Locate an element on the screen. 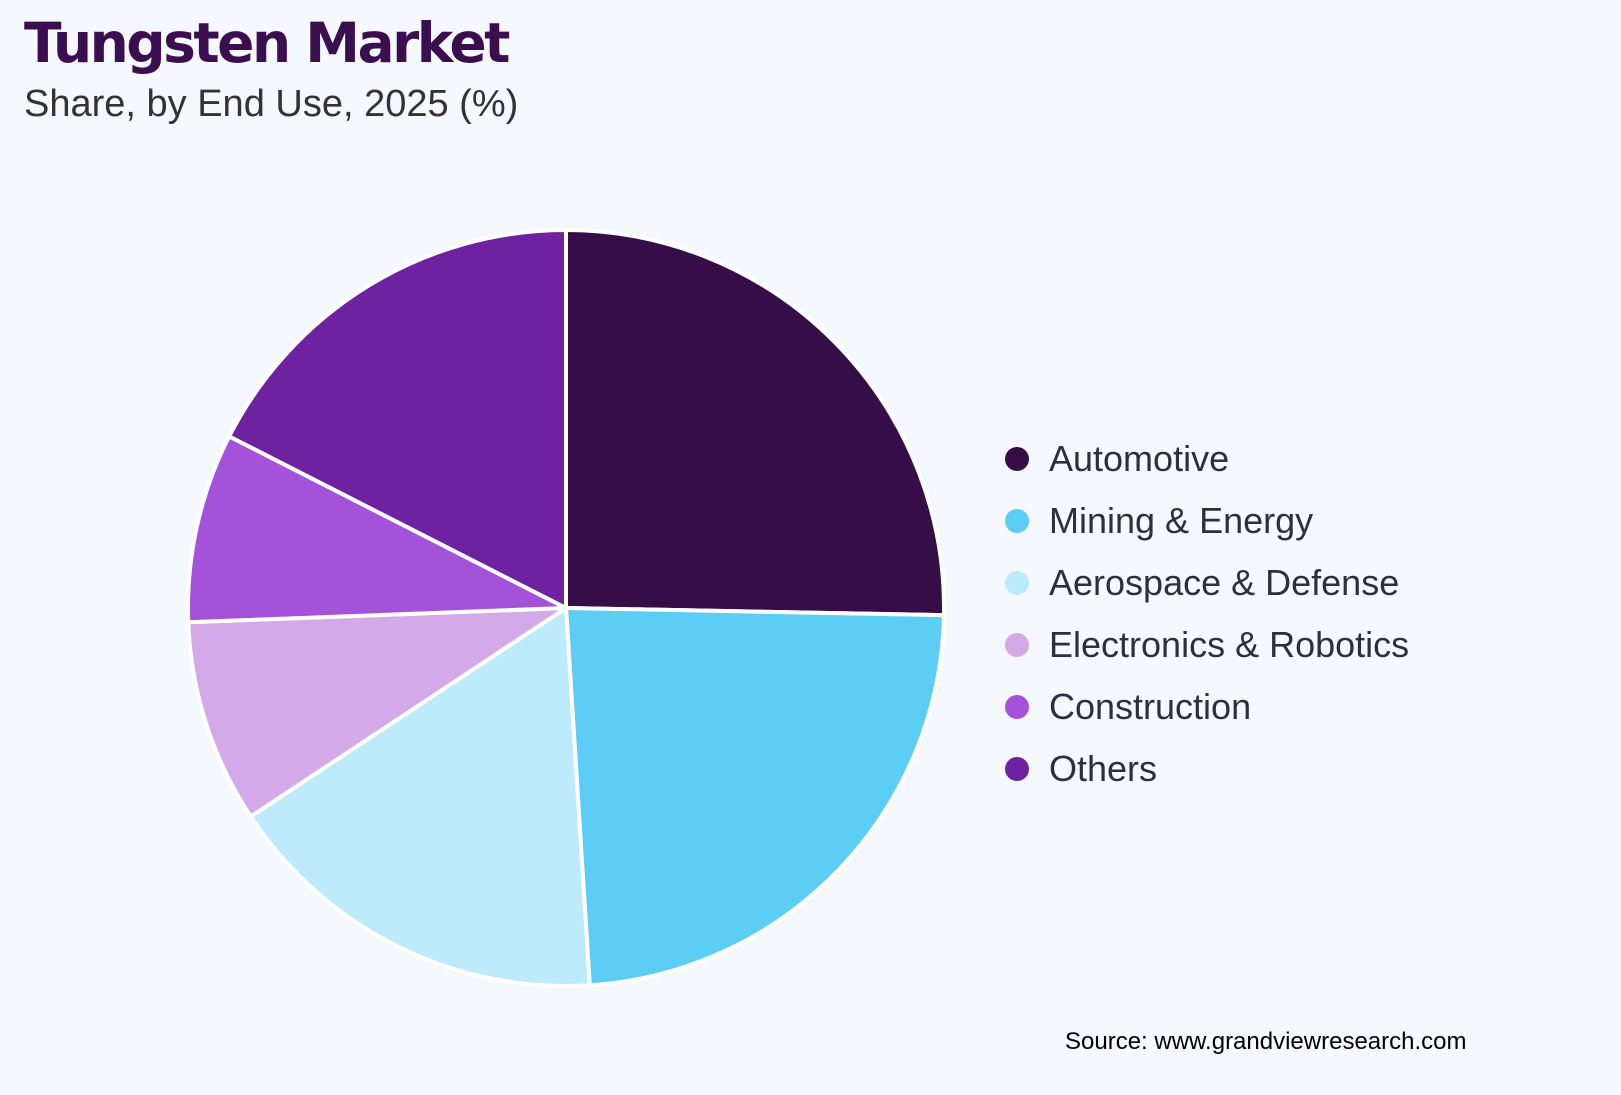 Image resolution: width=1621 pixels, height=1095 pixels. pie-slice-others is located at coordinates (397, 419).